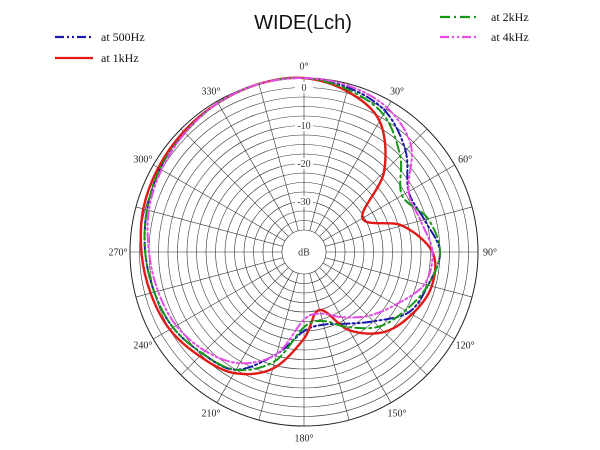 Image resolution: width=600 pixels, height=450 pixels. I want to click on radial-tick-label: -20, so click(303, 164).